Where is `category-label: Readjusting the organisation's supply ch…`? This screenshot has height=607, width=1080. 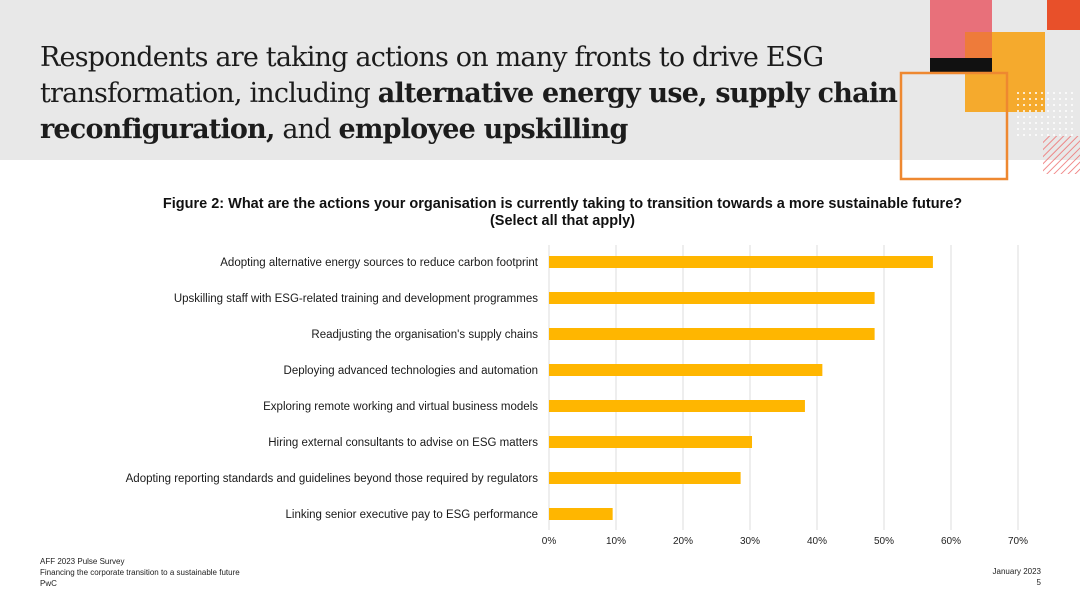
category-label: Readjusting the organisation's supply ch… is located at coordinates (424, 335).